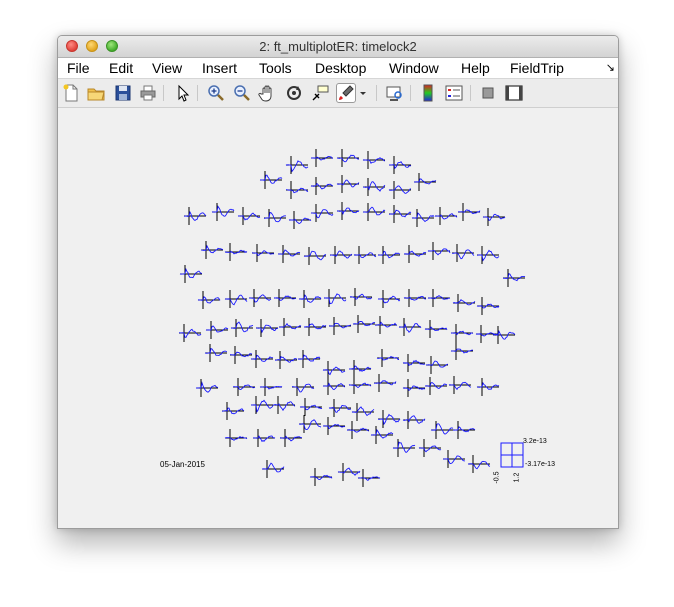  What do you see at coordinates (71, 93) in the screenshot?
I see `new-figure-button` at bounding box center [71, 93].